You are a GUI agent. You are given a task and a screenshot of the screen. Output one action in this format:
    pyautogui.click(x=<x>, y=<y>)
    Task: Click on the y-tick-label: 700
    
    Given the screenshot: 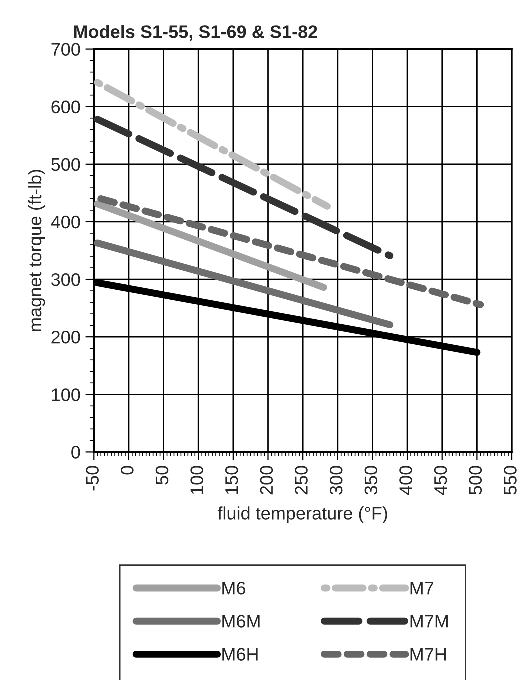 What is the action you would take?
    pyautogui.click(x=66, y=49)
    